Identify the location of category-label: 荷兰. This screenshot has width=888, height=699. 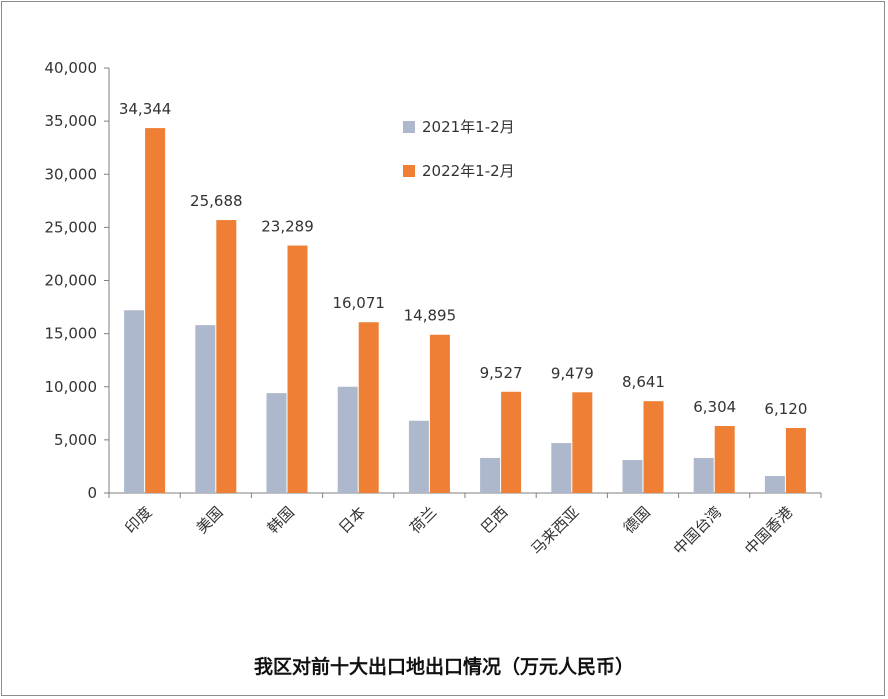
(423, 520).